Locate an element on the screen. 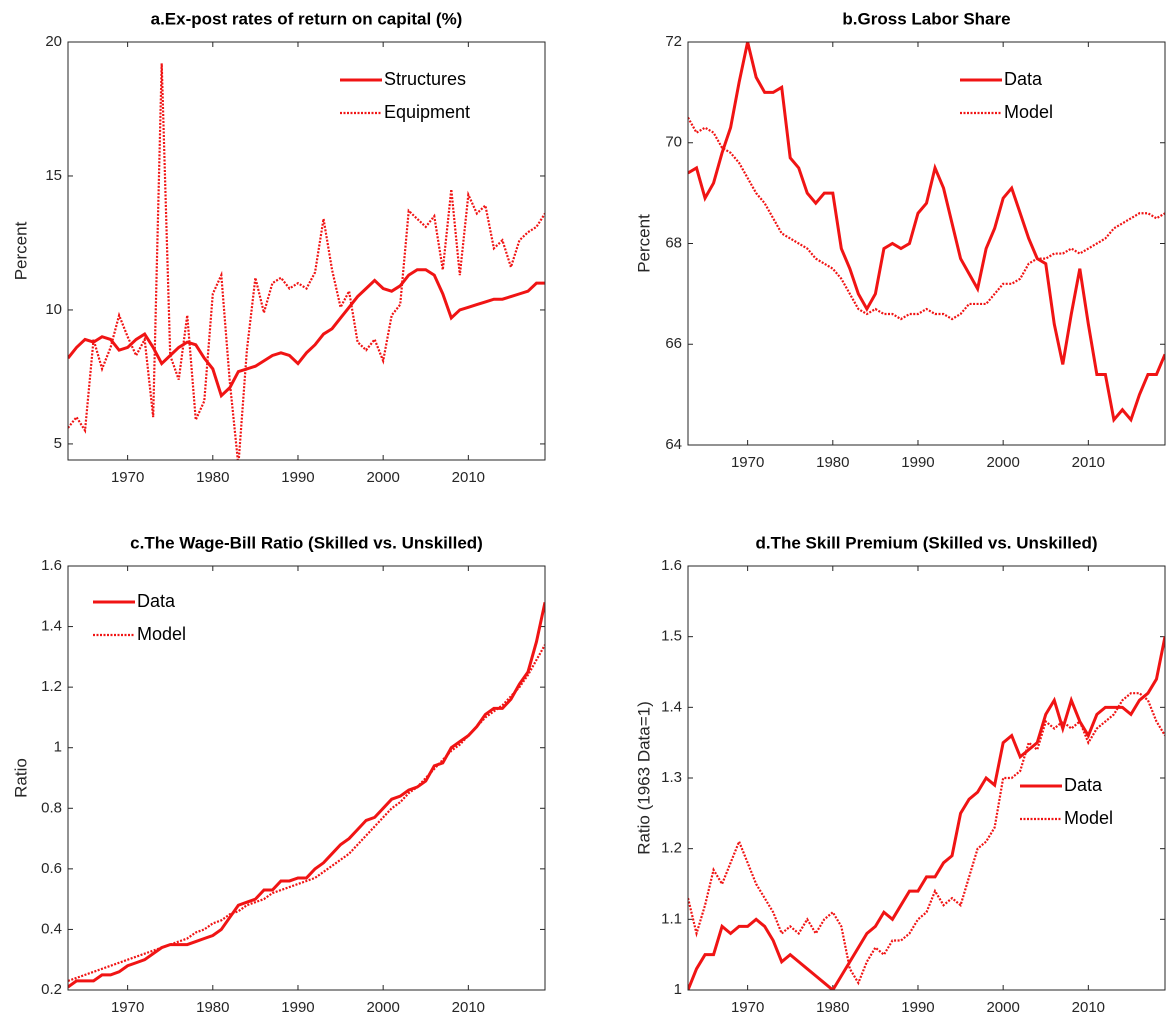 Image resolution: width=1166 pixels, height=1019 pixels. y-tick-label: 1.3 is located at coordinates (671, 777).